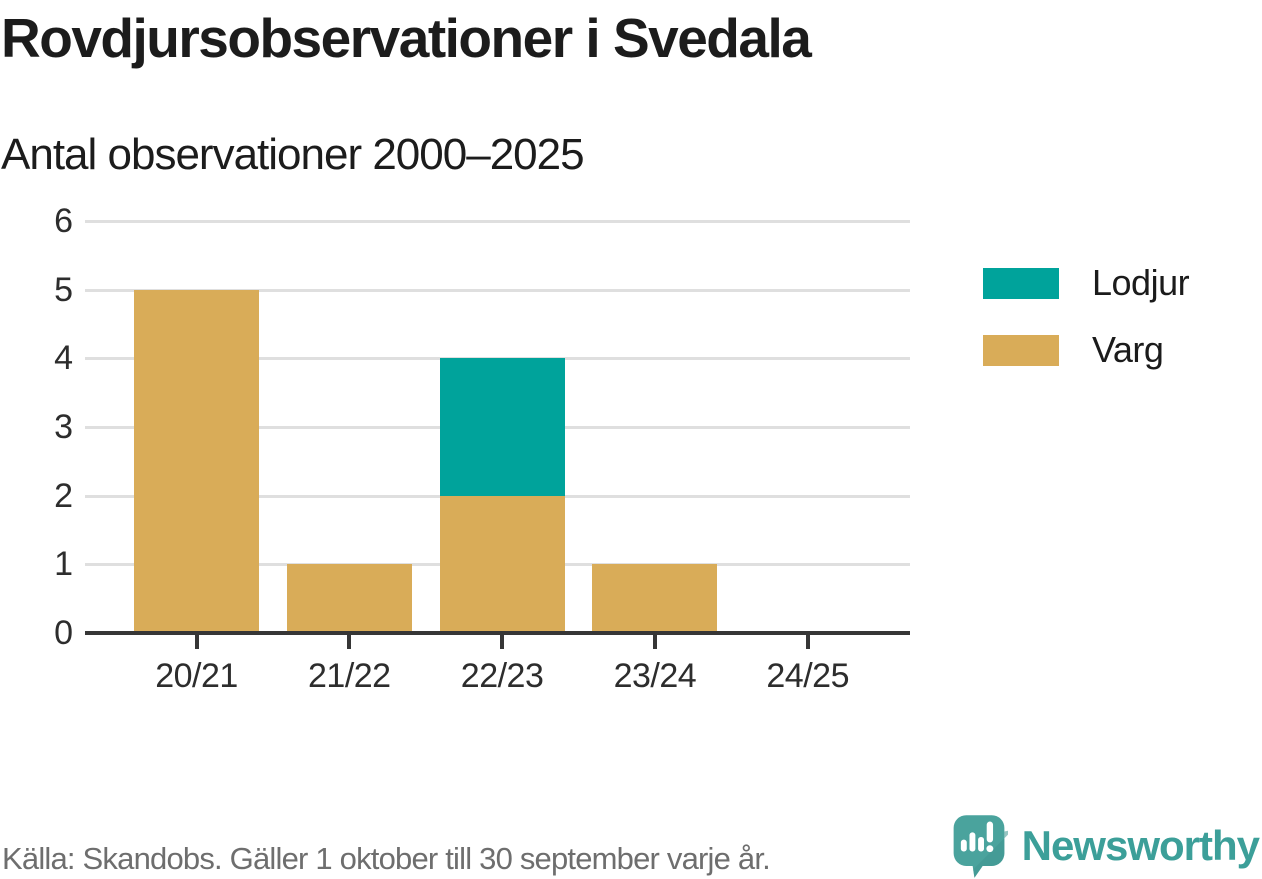  What do you see at coordinates (196, 676) in the screenshot?
I see `x-tick-label: 20/21` at bounding box center [196, 676].